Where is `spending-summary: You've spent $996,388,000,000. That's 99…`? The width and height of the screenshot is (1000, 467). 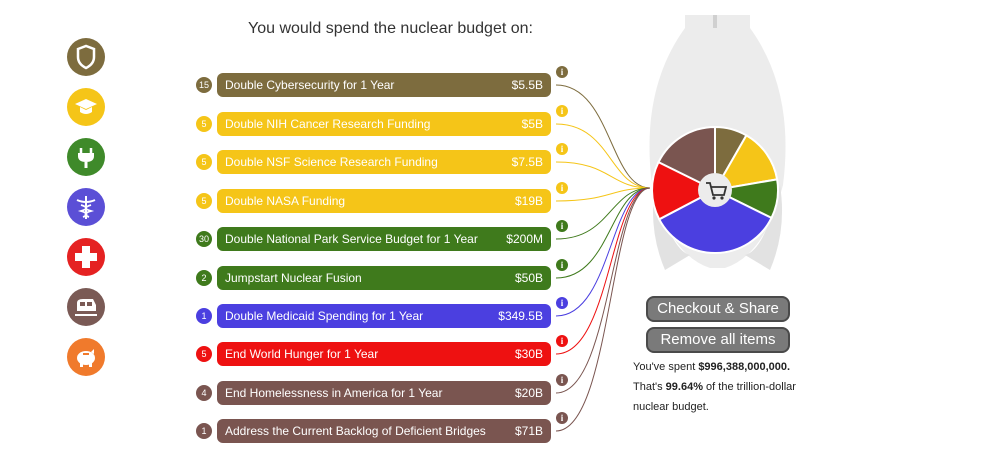
spending-summary: You've spent $996,388,000,000. That's 99… is located at coordinates (733, 387).